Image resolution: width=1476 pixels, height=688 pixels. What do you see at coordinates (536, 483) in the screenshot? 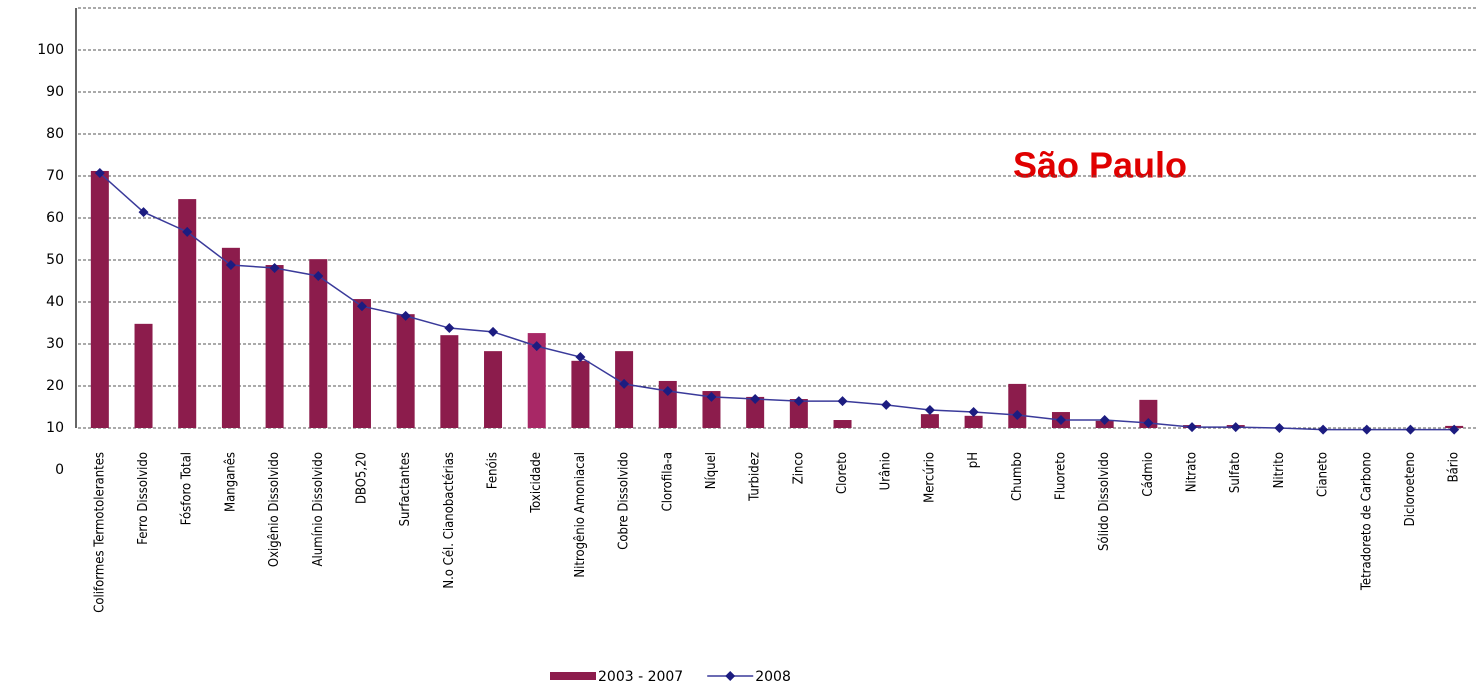
I see `x-tick-label: Toxicidade` at bounding box center [536, 483].